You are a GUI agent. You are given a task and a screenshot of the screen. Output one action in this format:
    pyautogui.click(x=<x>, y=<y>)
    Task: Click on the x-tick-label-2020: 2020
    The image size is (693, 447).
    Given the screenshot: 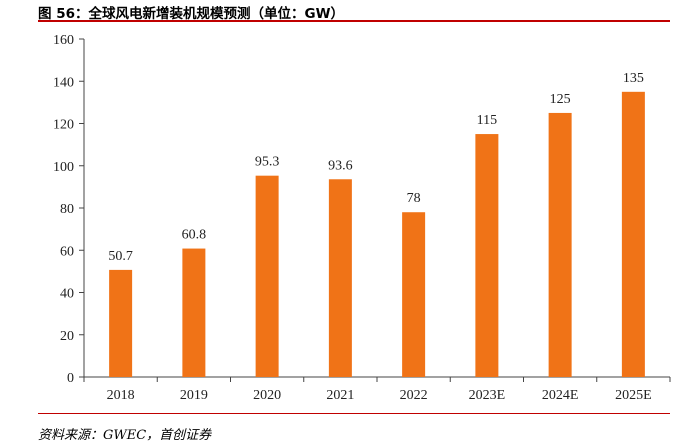 What is the action you would take?
    pyautogui.click(x=267, y=395)
    